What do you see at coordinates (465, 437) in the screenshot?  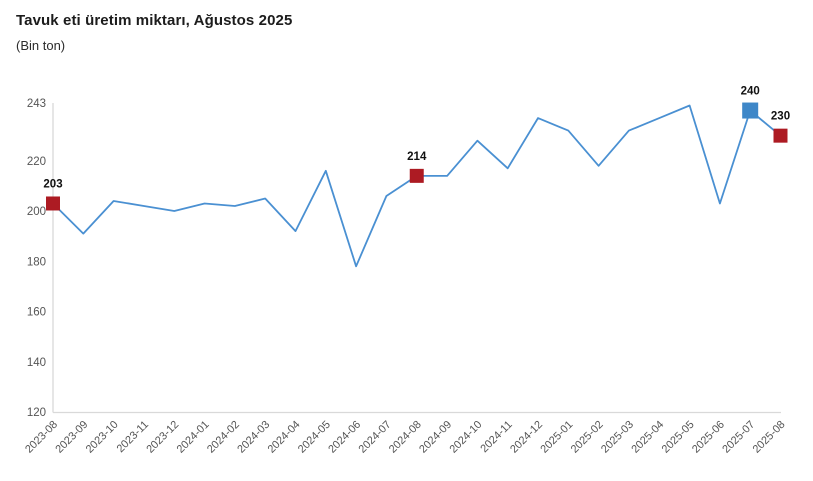 I see `x-tick-label: 2024-10` at bounding box center [465, 437].